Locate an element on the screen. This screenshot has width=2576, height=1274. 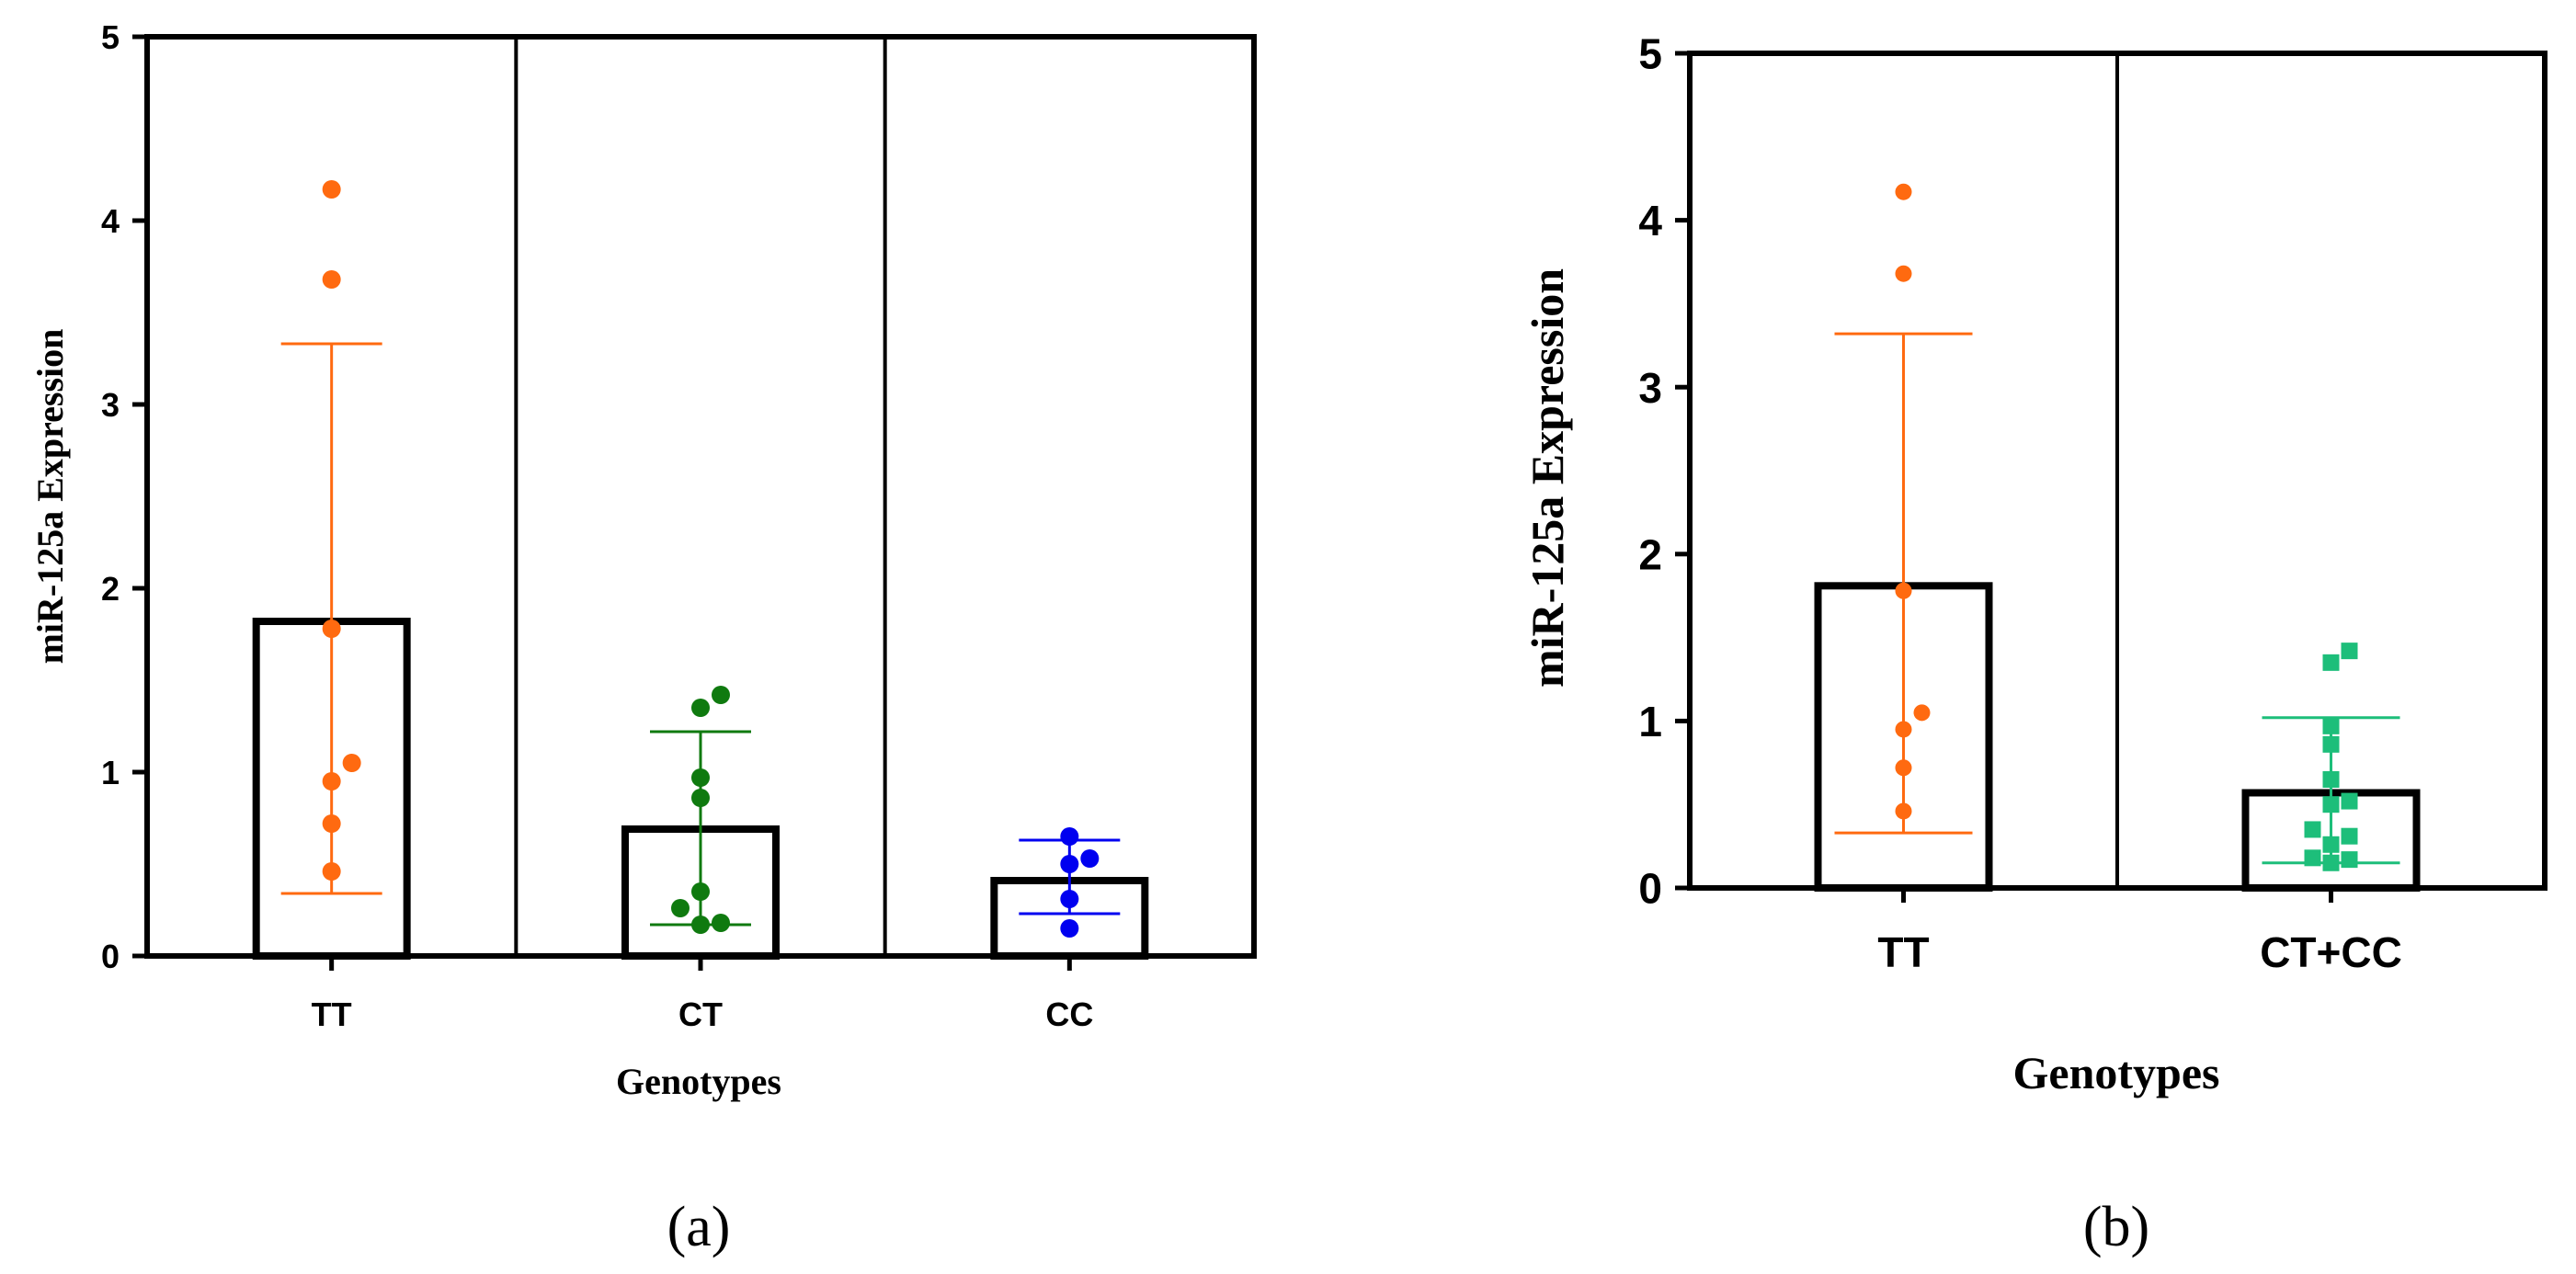
x-tick-label: CC is located at coordinates (1069, 1014).